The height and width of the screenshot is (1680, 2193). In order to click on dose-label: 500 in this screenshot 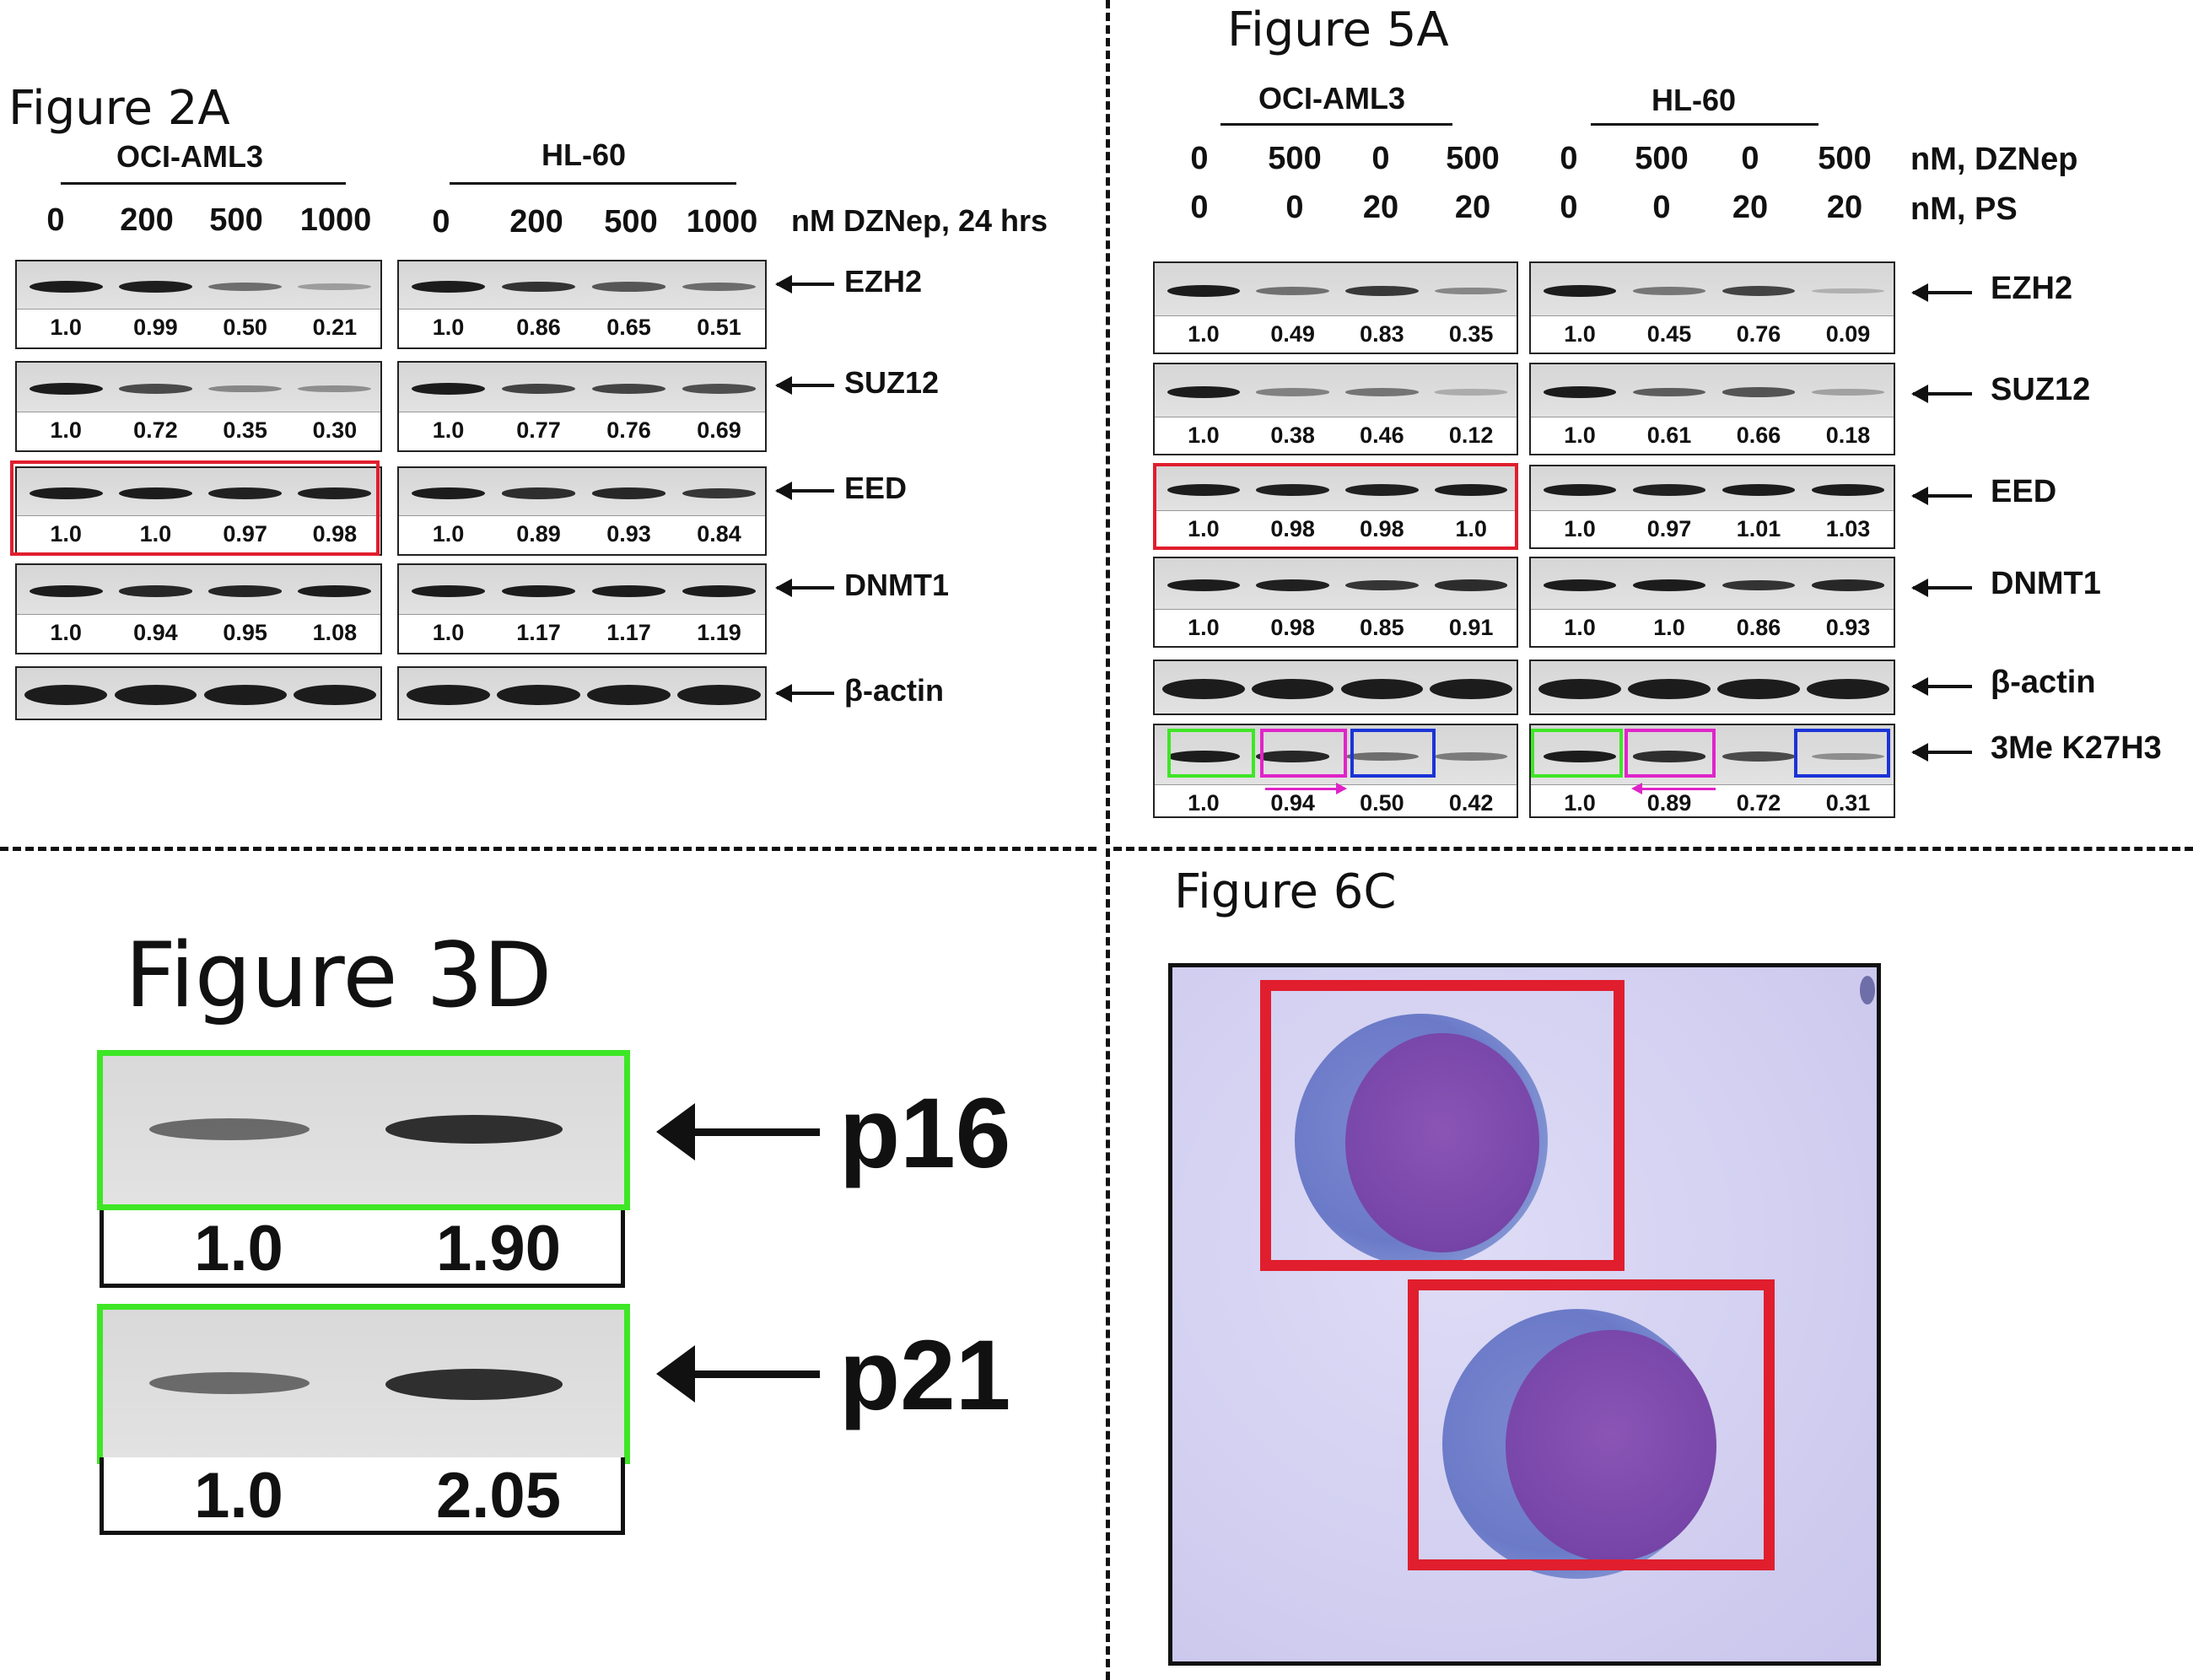, I will do `click(236, 220)`.